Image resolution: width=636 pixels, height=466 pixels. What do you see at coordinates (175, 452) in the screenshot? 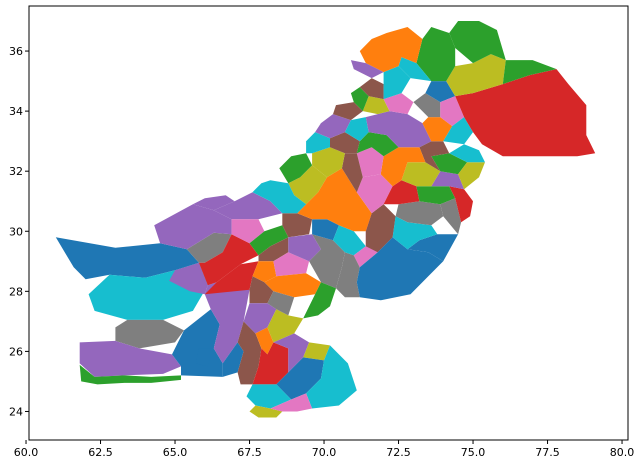
I see `x-tick-label: 65.0` at bounding box center [175, 452].